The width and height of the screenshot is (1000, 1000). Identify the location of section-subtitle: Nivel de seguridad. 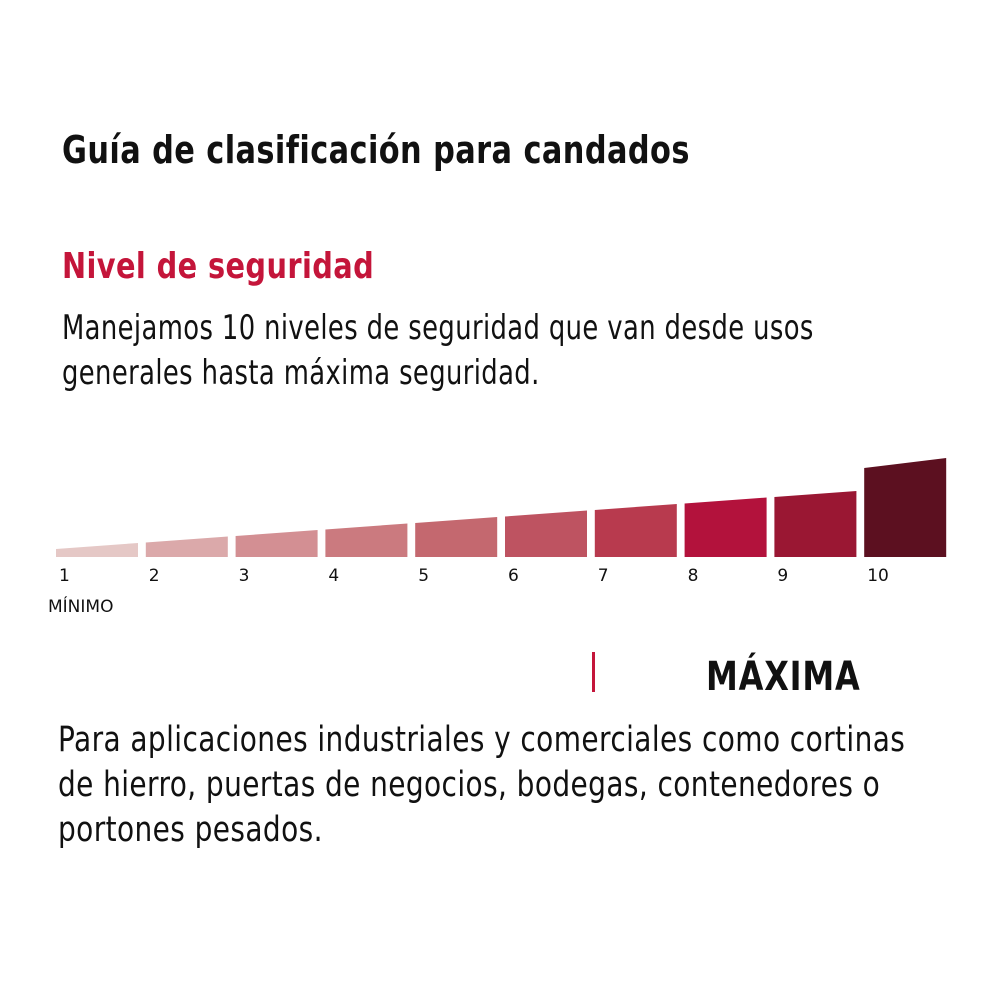
(218, 266).